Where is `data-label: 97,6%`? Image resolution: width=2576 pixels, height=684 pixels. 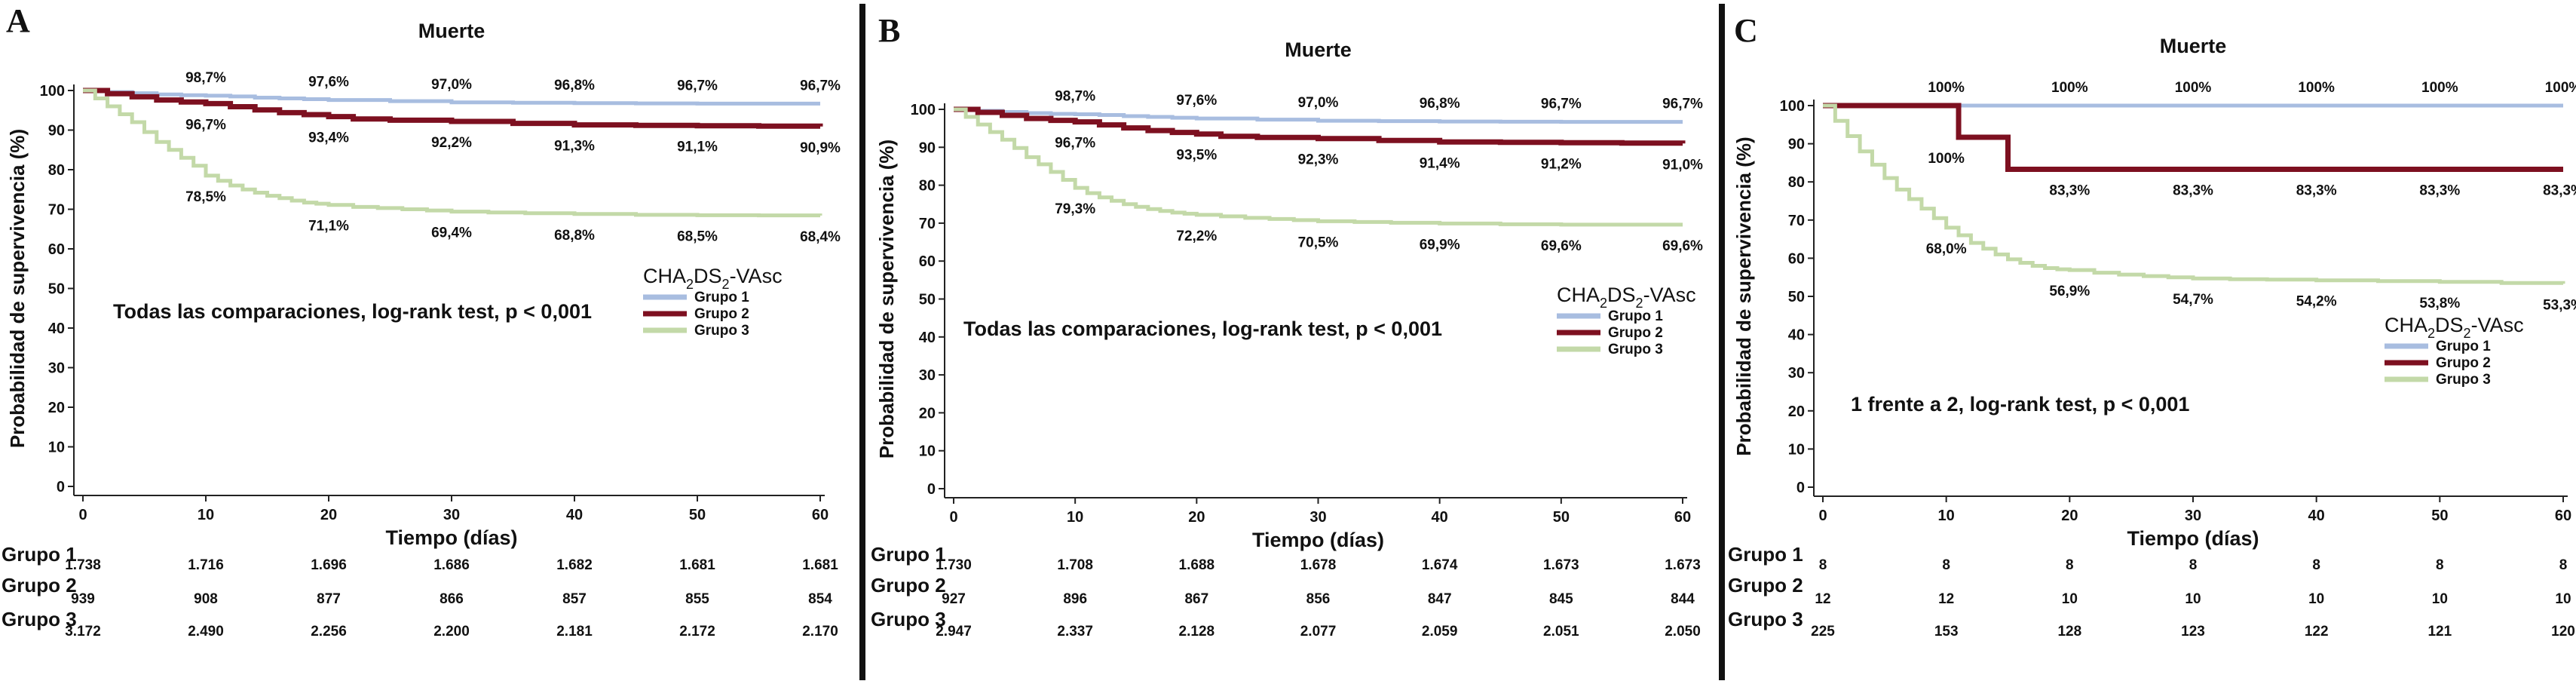
data-label: 97,6% is located at coordinates (328, 82).